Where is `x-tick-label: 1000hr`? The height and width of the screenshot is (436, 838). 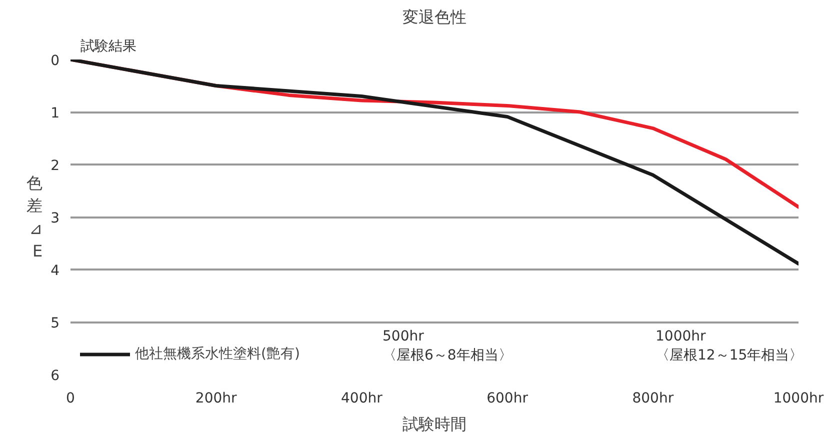
x-tick-label: 1000hr is located at coordinates (798, 398).